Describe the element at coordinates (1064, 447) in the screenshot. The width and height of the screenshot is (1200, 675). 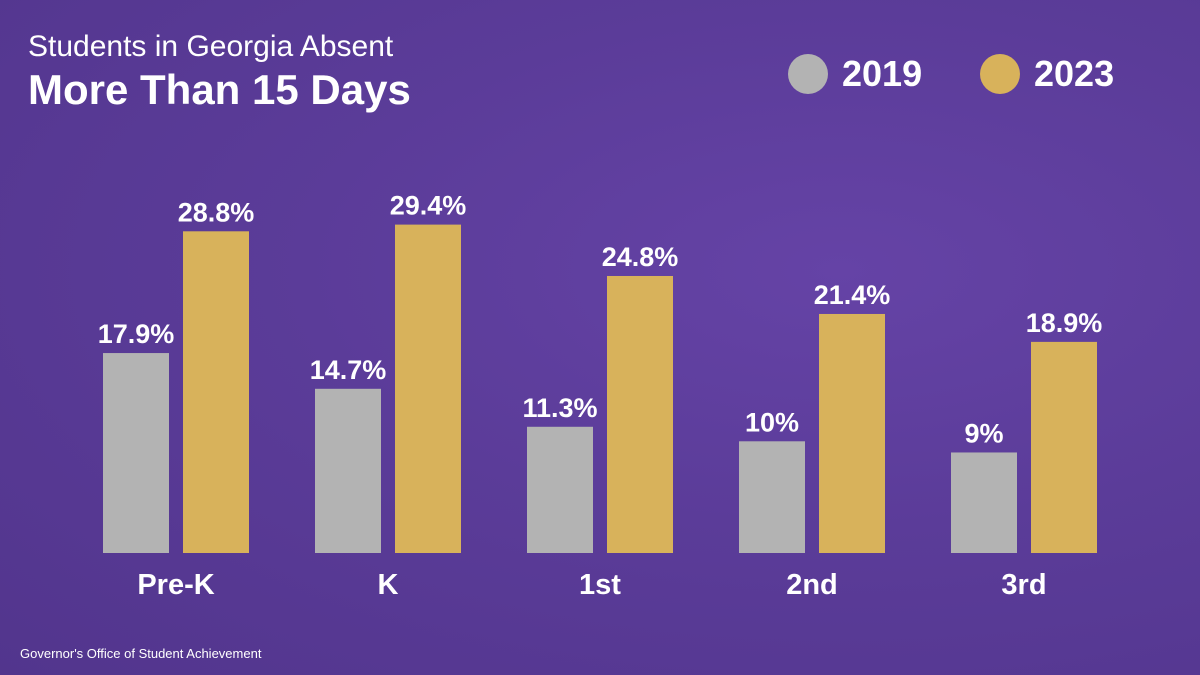
I see `bar-2023-3rd` at that location.